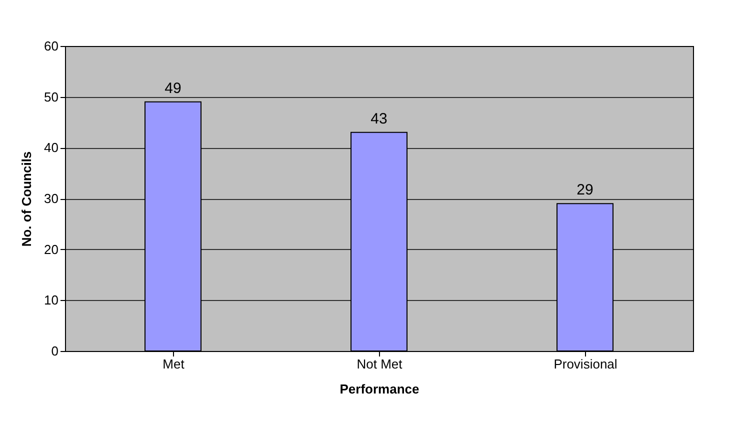 Image resolution: width=730 pixels, height=440 pixels. I want to click on x-tick-label: Provisional, so click(586, 364).